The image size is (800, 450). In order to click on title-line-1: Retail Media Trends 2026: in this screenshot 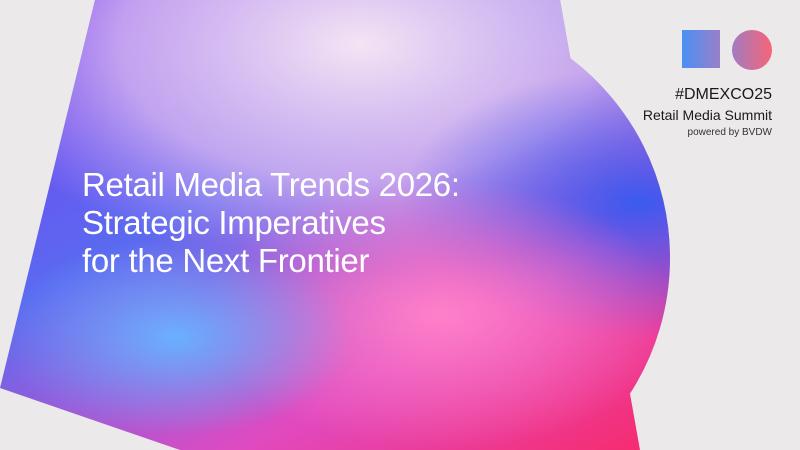, I will do `click(271, 184)`.